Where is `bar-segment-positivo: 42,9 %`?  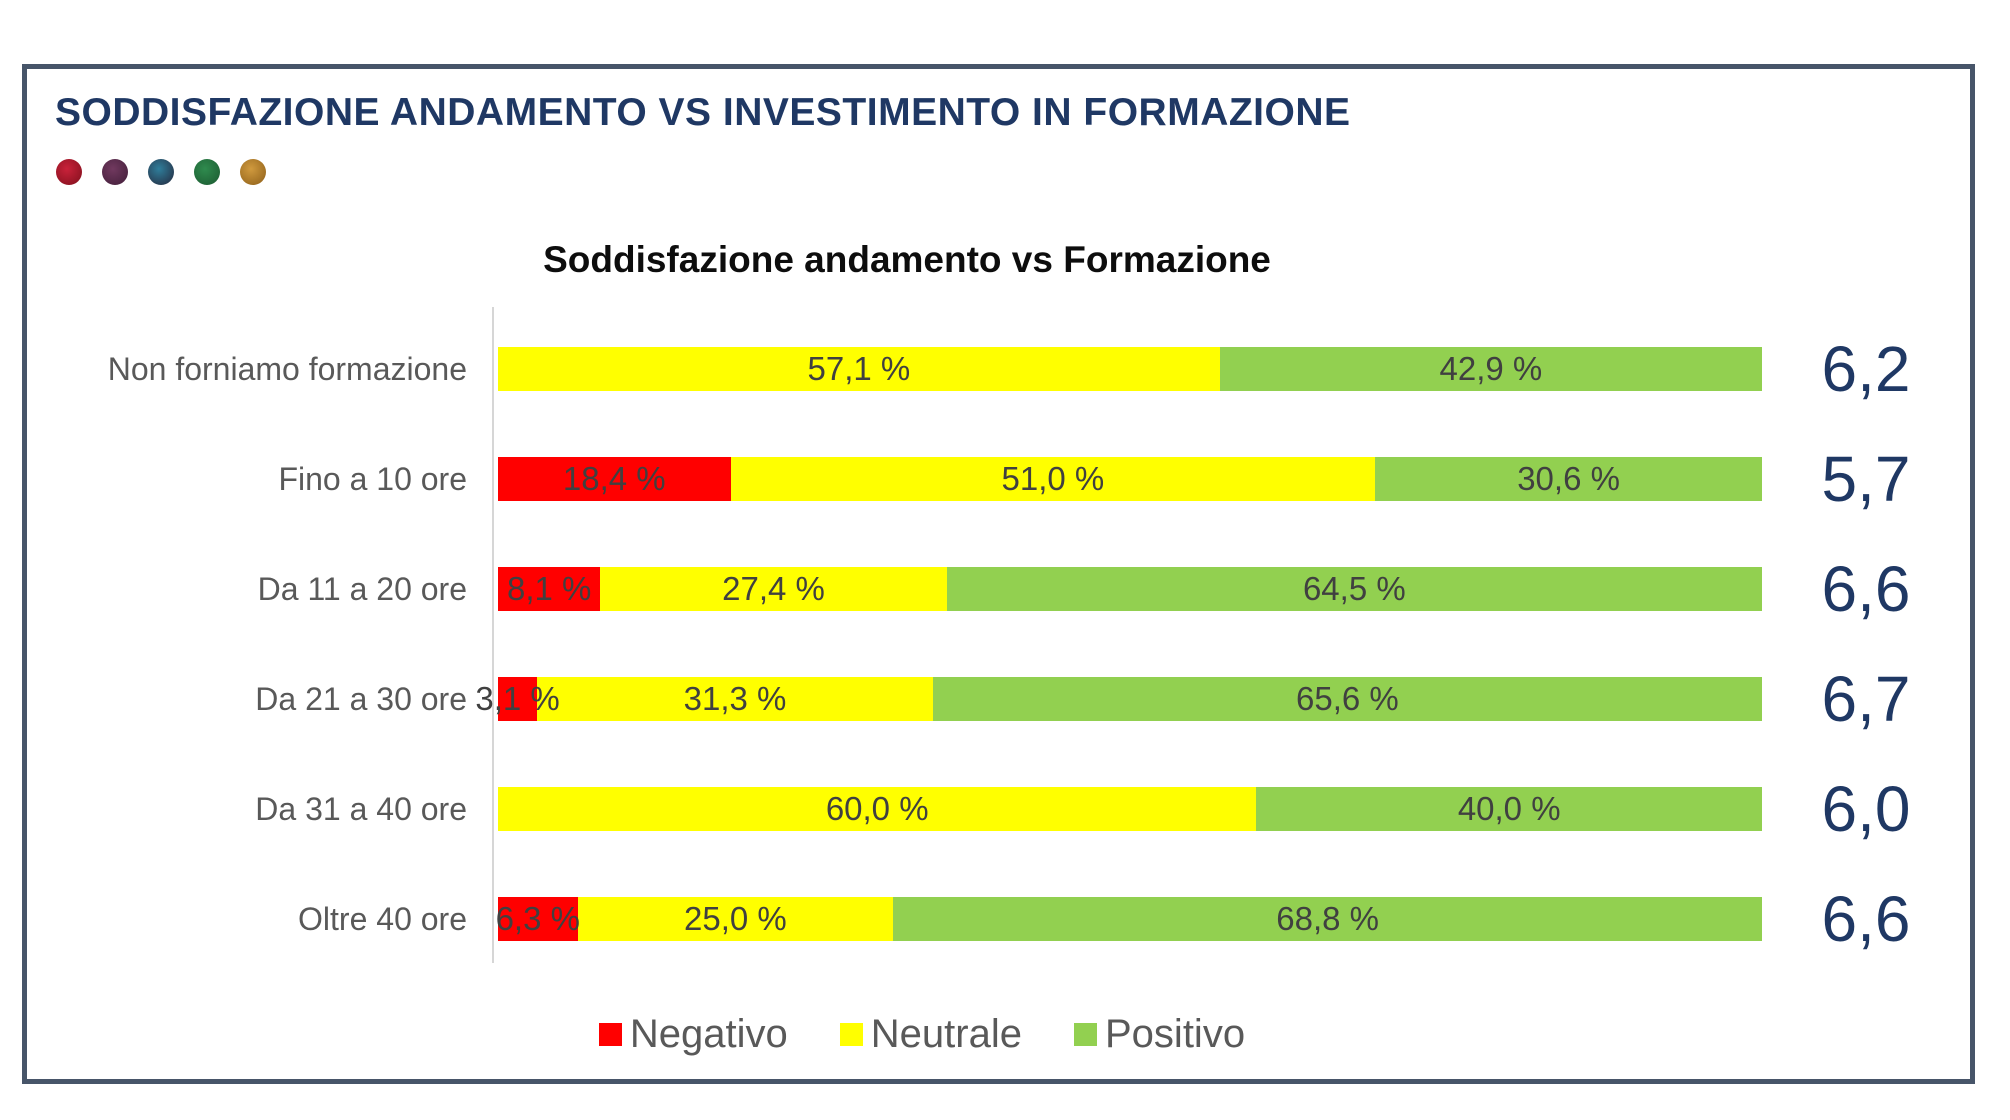
bar-segment-positivo: 42,9 % is located at coordinates (1490, 369).